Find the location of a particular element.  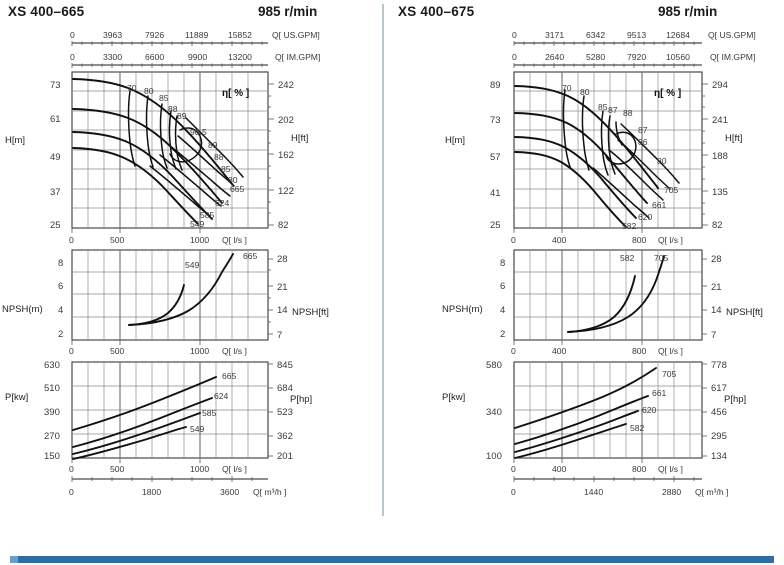

q-tick-left-npsh-1: 500 is located at coordinates (117, 351).